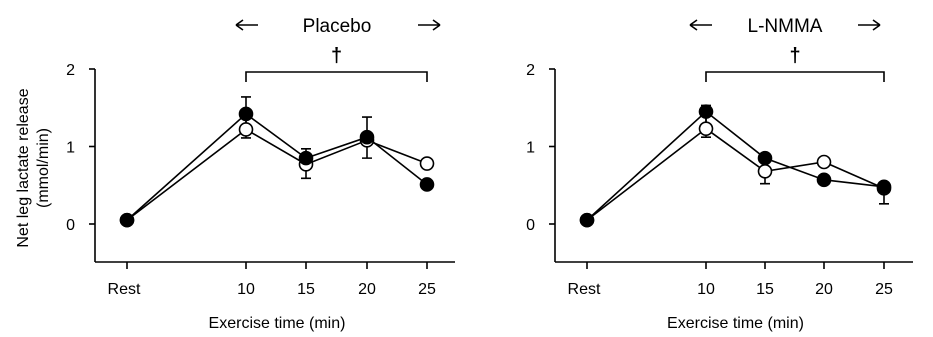 The height and width of the screenshot is (337, 933). Describe the element at coordinates (43, 168) in the screenshot. I see `y-axis-title-line2: (mmol/min)` at that location.